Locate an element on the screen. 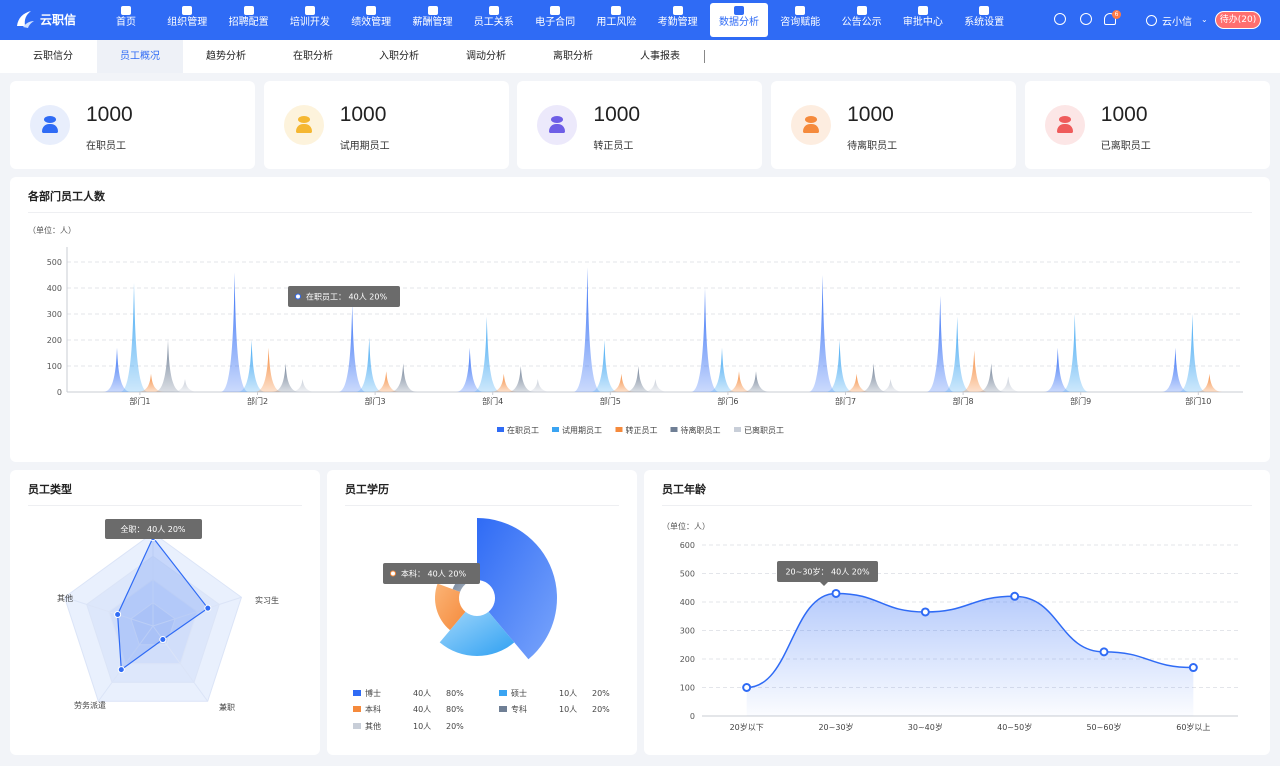 The width and height of the screenshot is (1280, 766). app-logo: 云职信 is located at coordinates (45, 19).